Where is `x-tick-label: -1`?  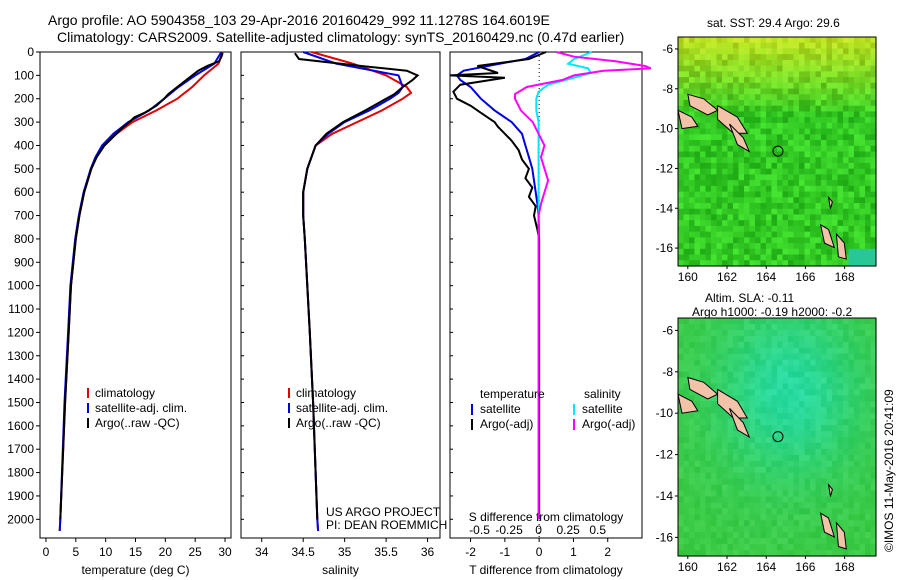
x-tick-label: -1 is located at coordinates (505, 552).